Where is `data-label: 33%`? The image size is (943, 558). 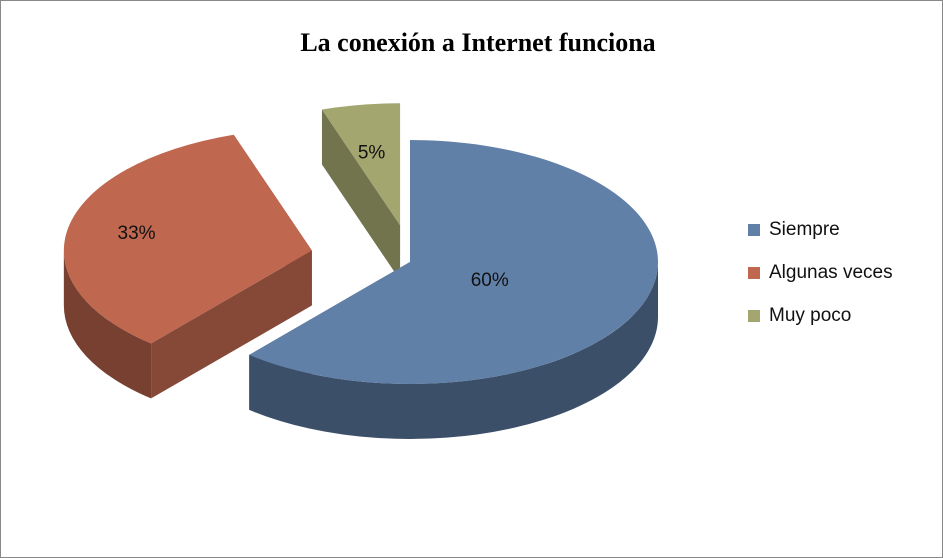
data-label: 33% is located at coordinates (137, 233).